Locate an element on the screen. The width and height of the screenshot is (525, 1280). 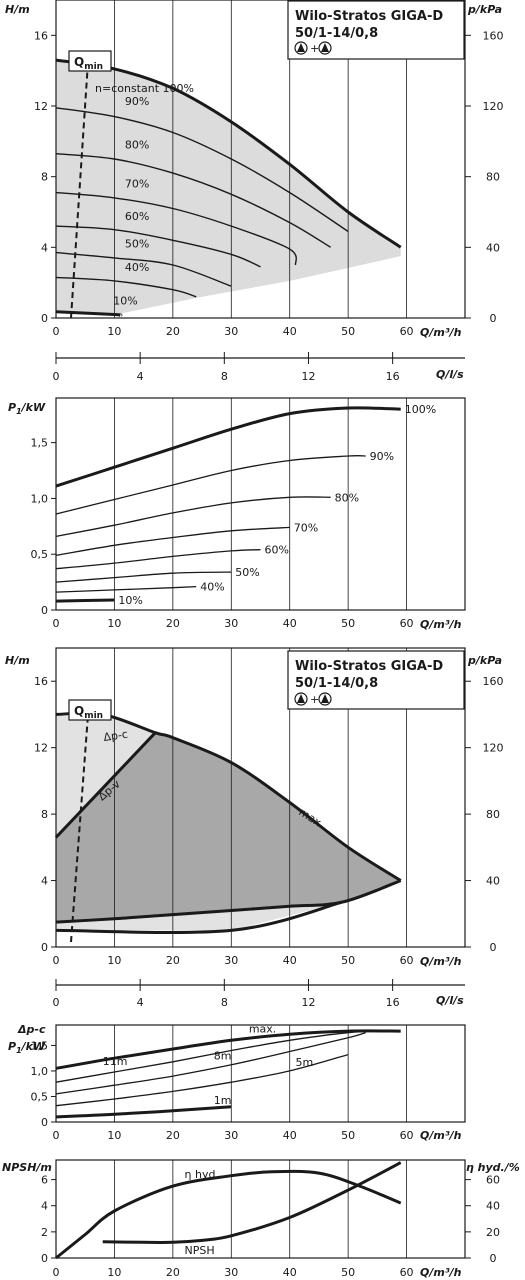
operating-field-area is located at coordinates (228, 187).